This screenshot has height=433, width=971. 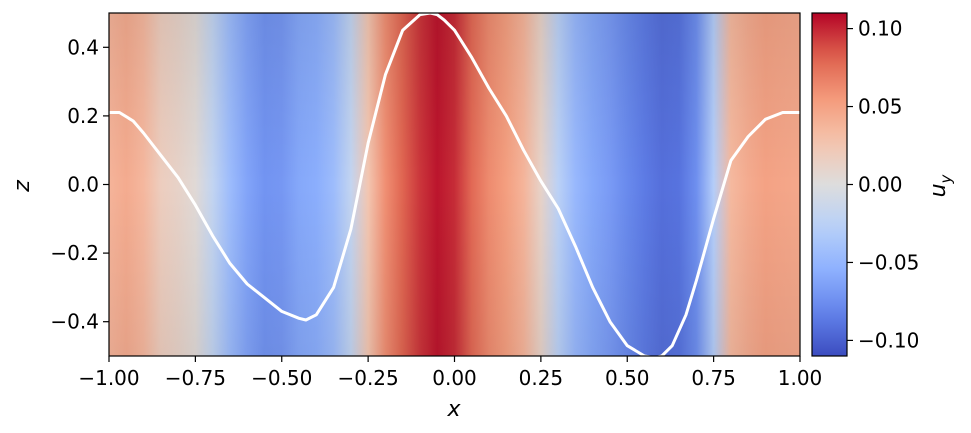 What do you see at coordinates (281, 378) in the screenshot?
I see `x-tick-label: −0.50` at bounding box center [281, 378].